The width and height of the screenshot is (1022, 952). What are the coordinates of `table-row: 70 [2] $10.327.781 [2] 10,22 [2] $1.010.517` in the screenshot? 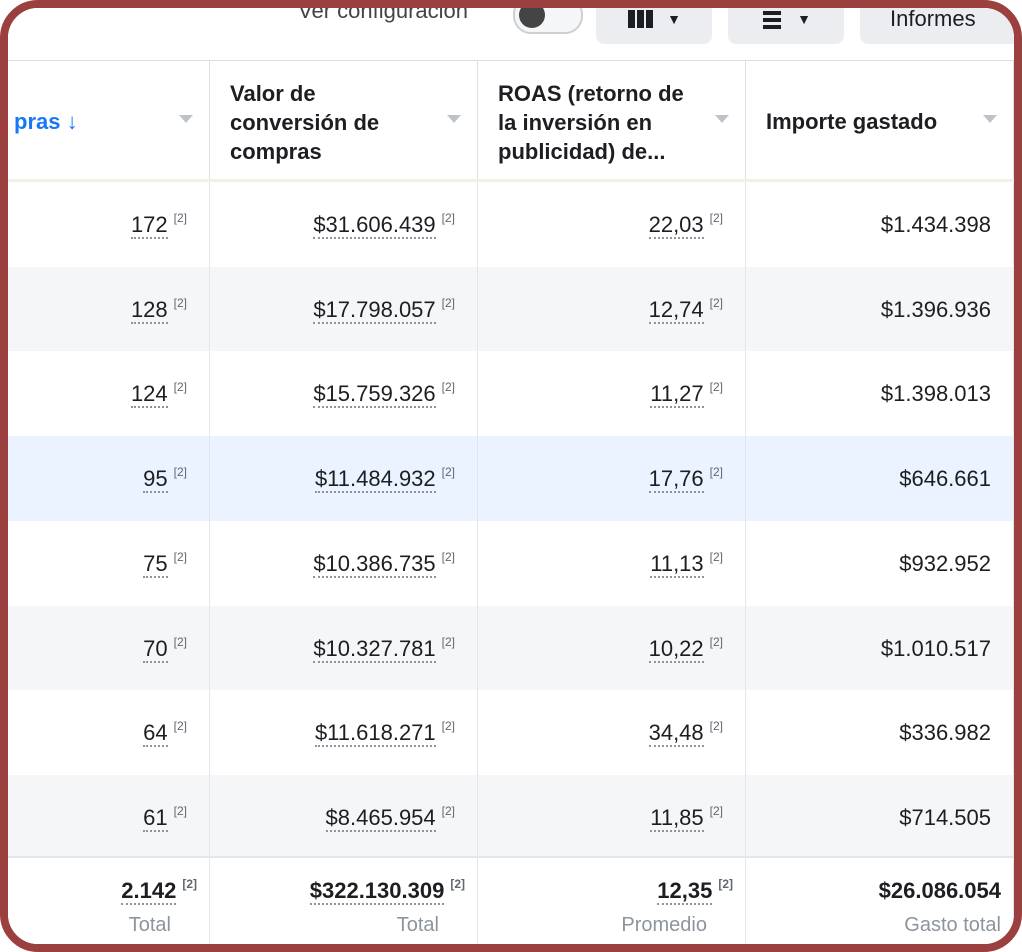 It's located at (511, 648).